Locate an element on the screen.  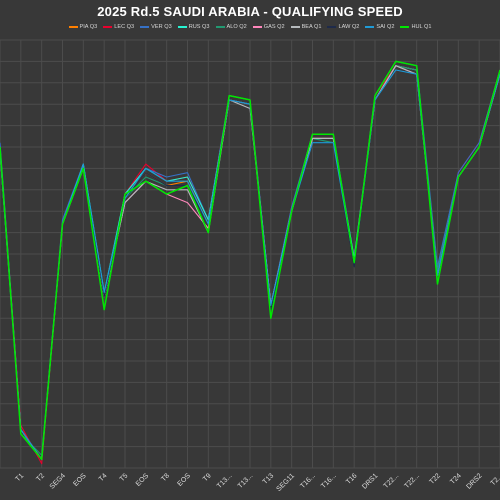
legend-label: PIA Q3 is located at coordinates (88, 27).